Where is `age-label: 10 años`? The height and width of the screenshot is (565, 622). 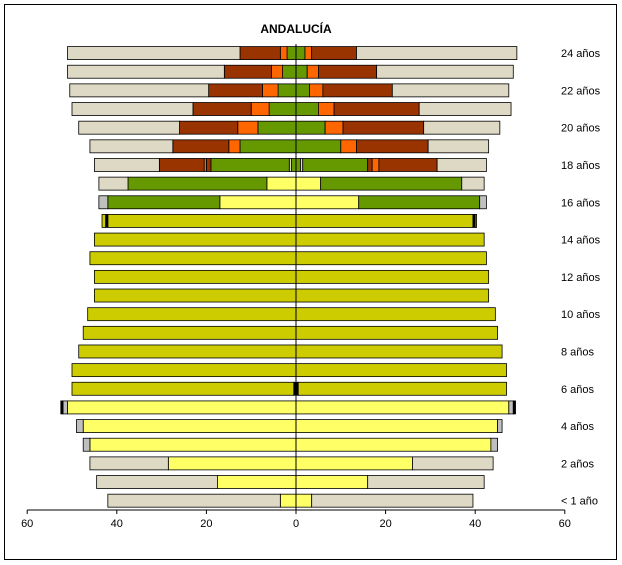 age-label: 10 años is located at coordinates (581, 315).